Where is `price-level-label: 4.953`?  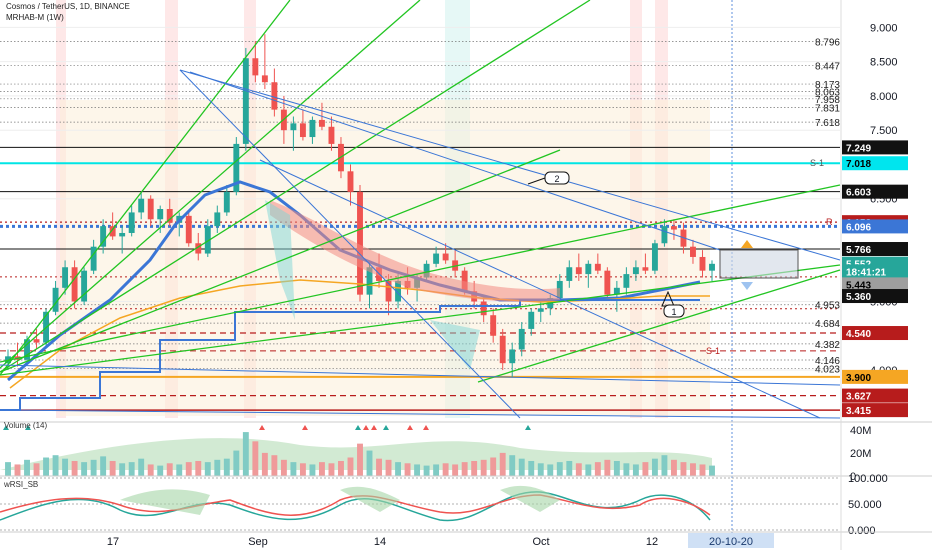
price-level-label: 4.953 is located at coordinates (827, 306).